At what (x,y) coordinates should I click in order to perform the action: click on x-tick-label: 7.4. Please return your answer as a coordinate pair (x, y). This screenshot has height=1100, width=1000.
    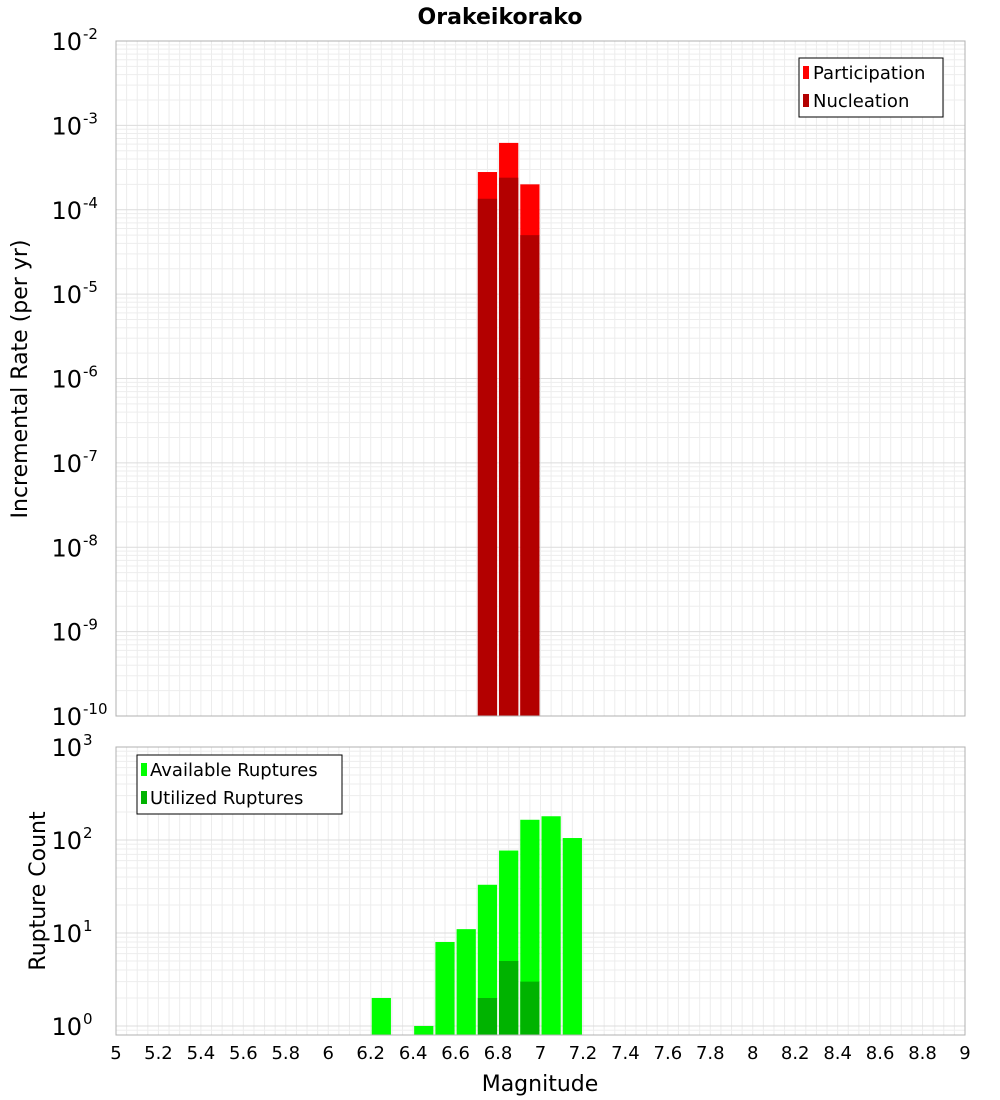
    Looking at the image, I should click on (625, 1053).